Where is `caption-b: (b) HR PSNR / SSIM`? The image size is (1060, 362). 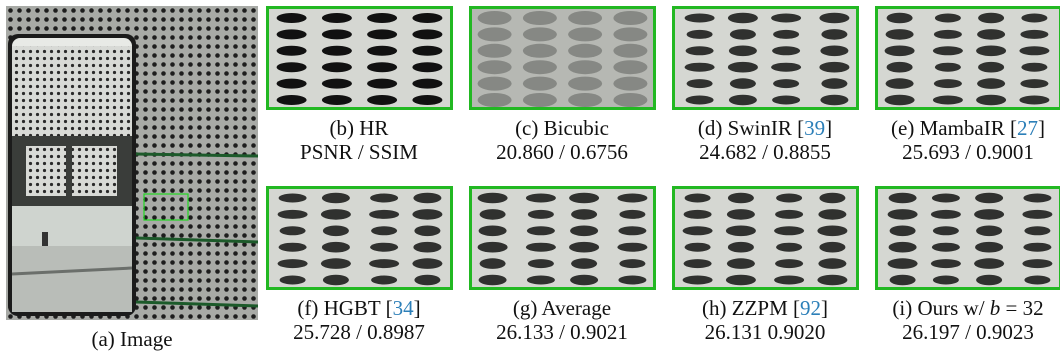
caption-b: (b) HR PSNR / SSIM is located at coordinates (359, 140).